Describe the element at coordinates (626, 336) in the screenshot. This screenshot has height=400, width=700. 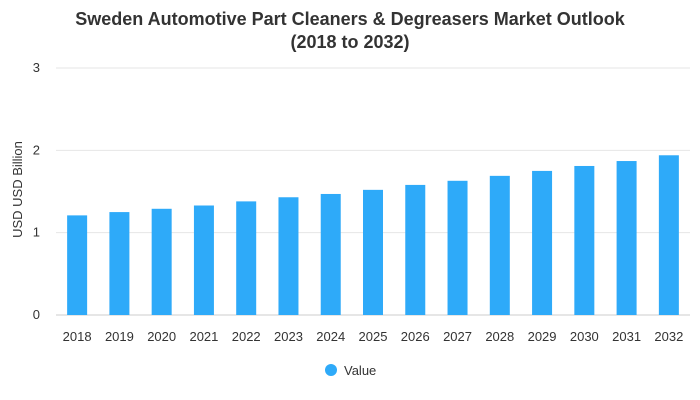
I see `x-tick-label-2031: 2031` at that location.